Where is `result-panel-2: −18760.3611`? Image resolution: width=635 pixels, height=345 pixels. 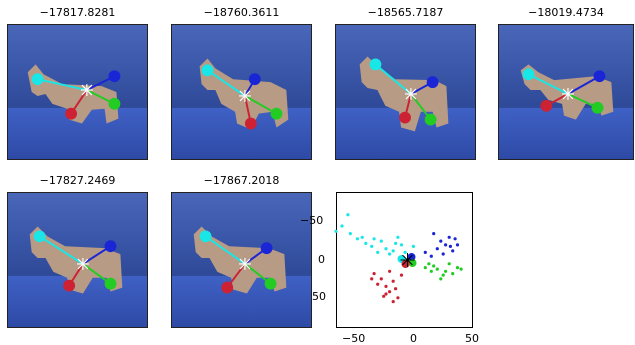
result-panel-2: −18760.3611 is located at coordinates (241, 83).